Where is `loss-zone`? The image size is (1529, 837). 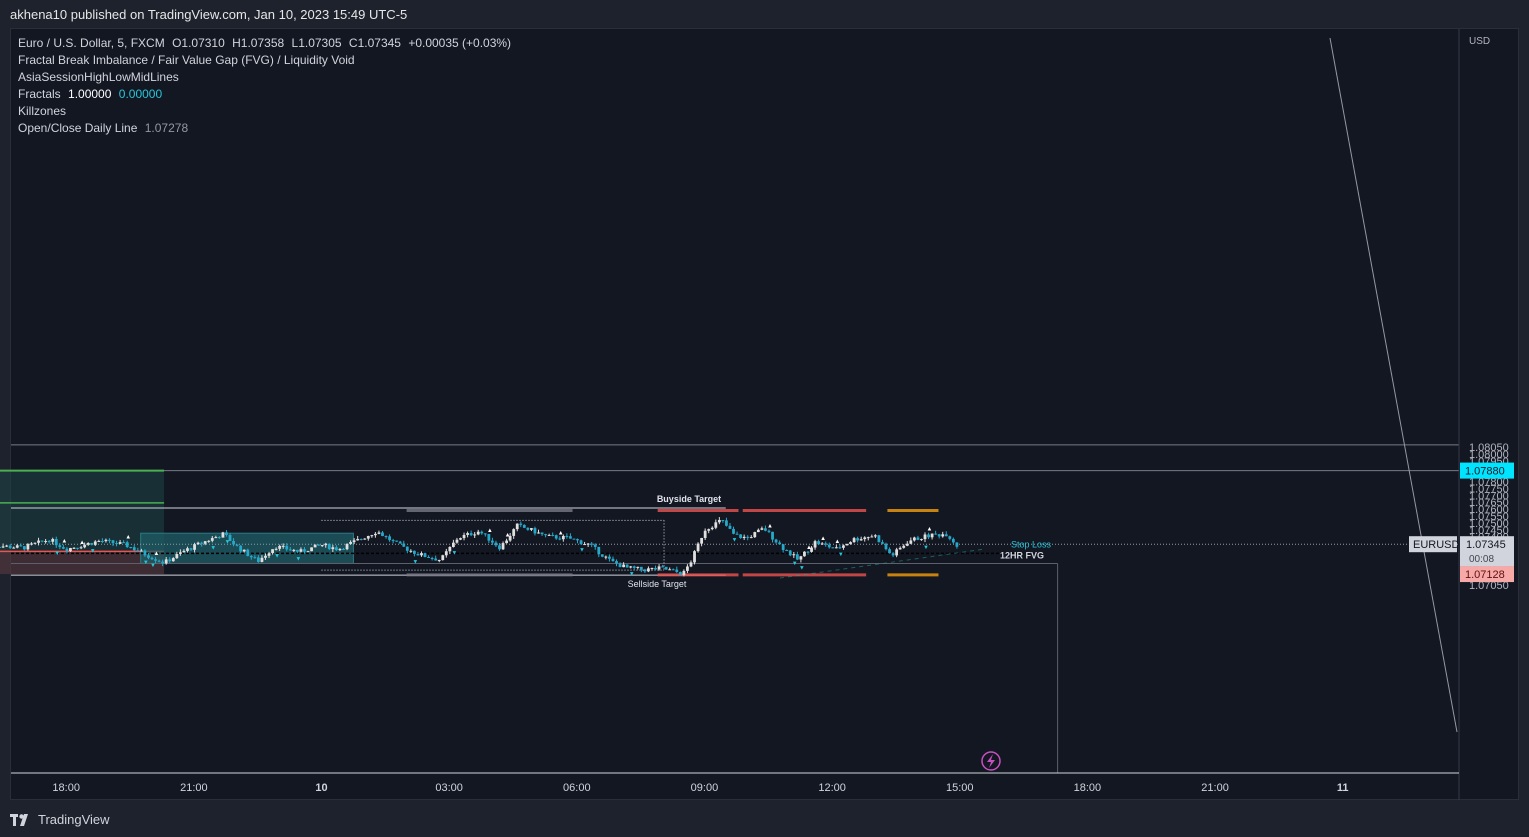
loss-zone is located at coordinates (82, 563).